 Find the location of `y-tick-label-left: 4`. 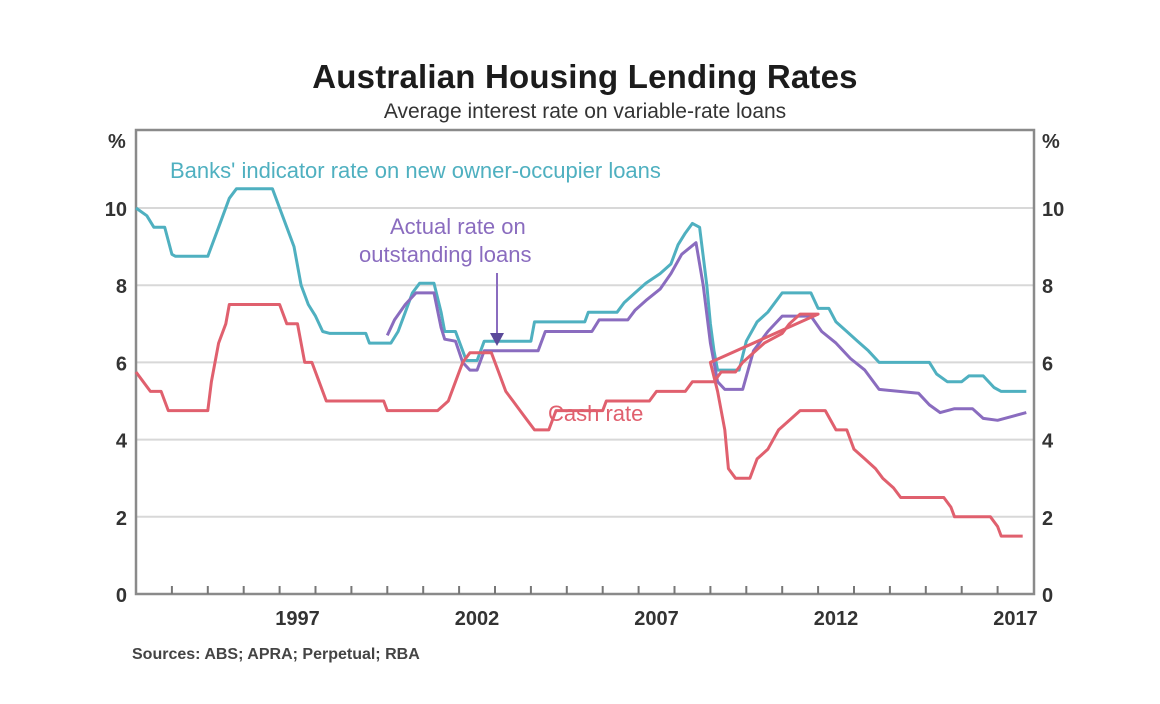

y-tick-label-left: 4 is located at coordinates (122, 442).